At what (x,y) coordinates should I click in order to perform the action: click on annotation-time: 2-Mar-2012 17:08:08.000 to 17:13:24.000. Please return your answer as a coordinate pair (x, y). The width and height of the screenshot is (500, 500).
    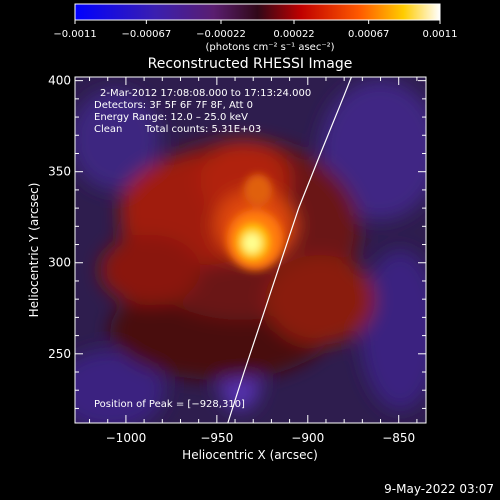
    Looking at the image, I should click on (205, 93).